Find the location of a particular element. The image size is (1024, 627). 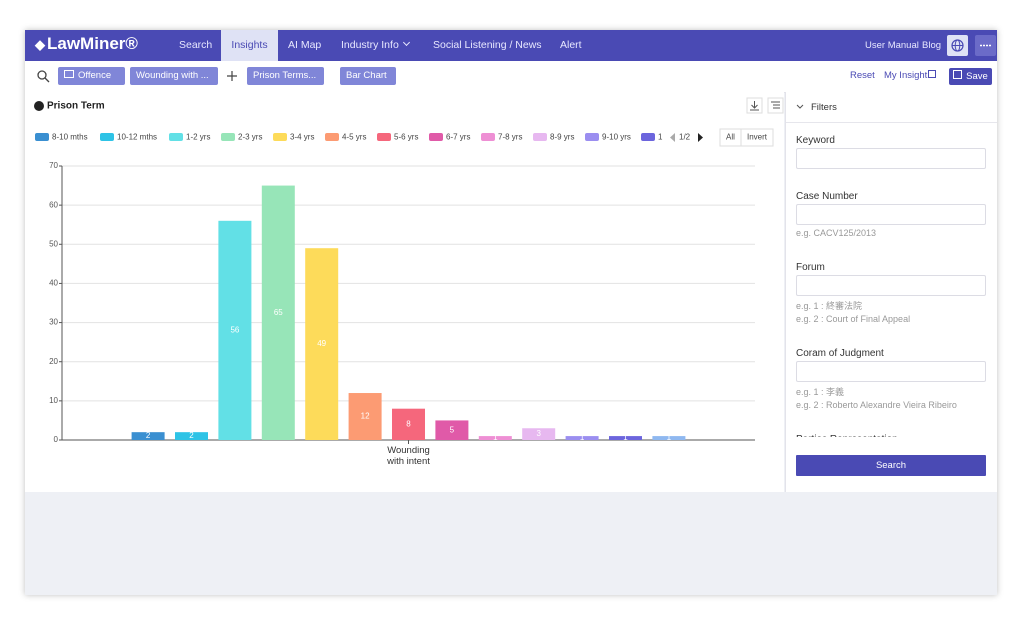

reset-link: Reset is located at coordinates (862, 75).